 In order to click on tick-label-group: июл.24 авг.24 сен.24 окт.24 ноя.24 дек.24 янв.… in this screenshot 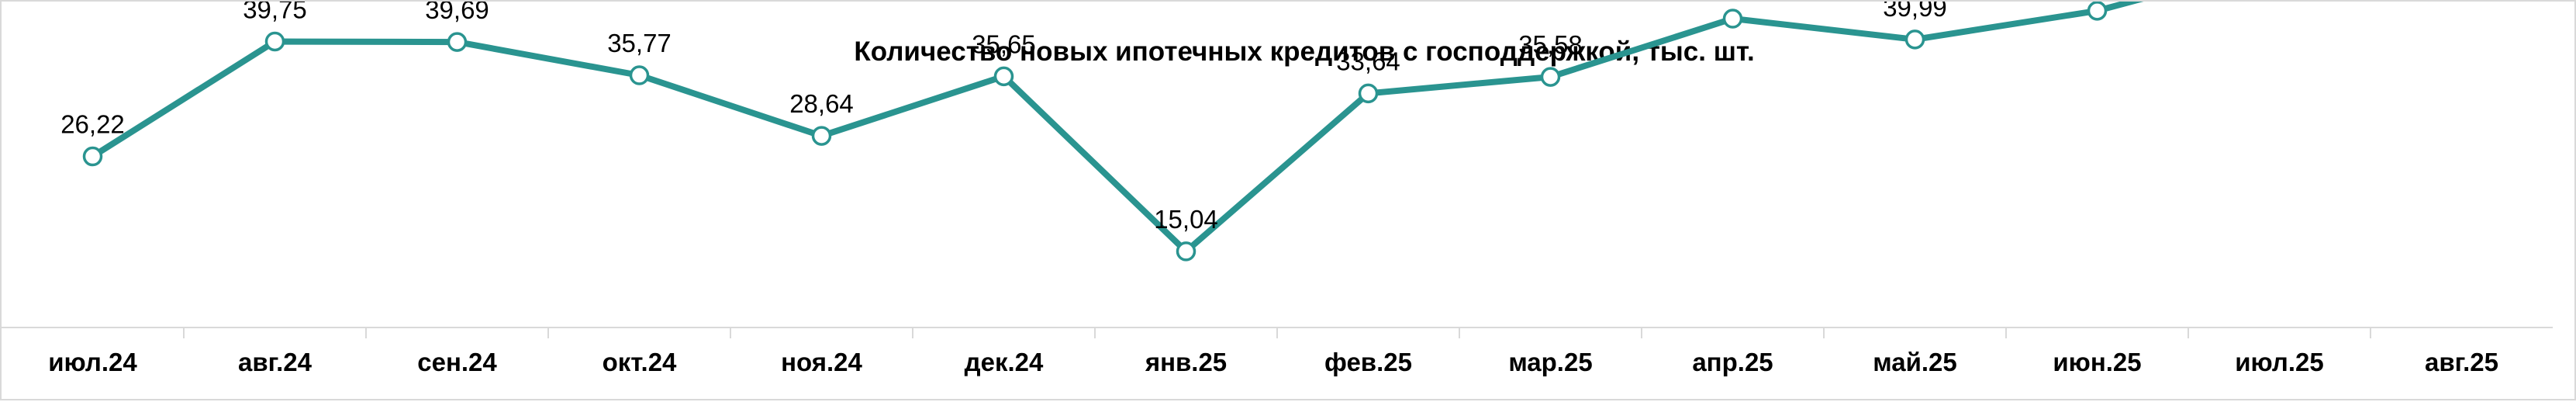, I will do `click(1273, 362)`.